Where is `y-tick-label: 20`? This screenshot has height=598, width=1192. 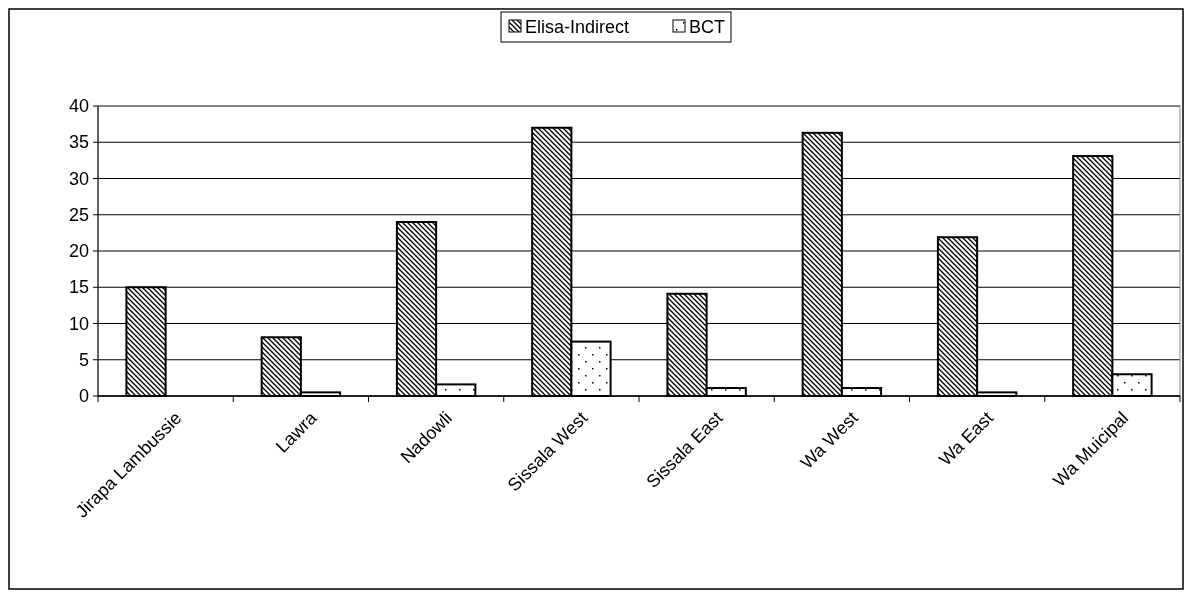 y-tick-label: 20 is located at coordinates (78, 251).